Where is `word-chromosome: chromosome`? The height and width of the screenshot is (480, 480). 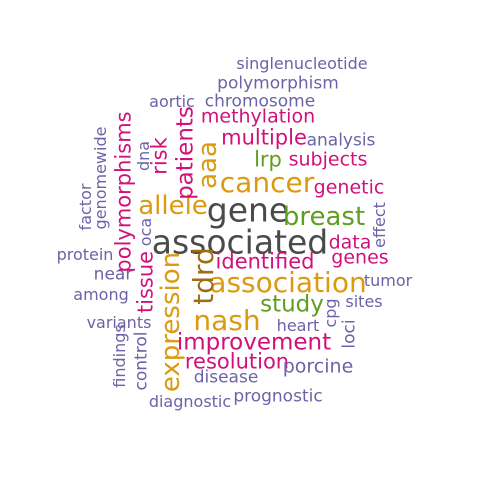 word-chromosome: chromosome is located at coordinates (260, 101).